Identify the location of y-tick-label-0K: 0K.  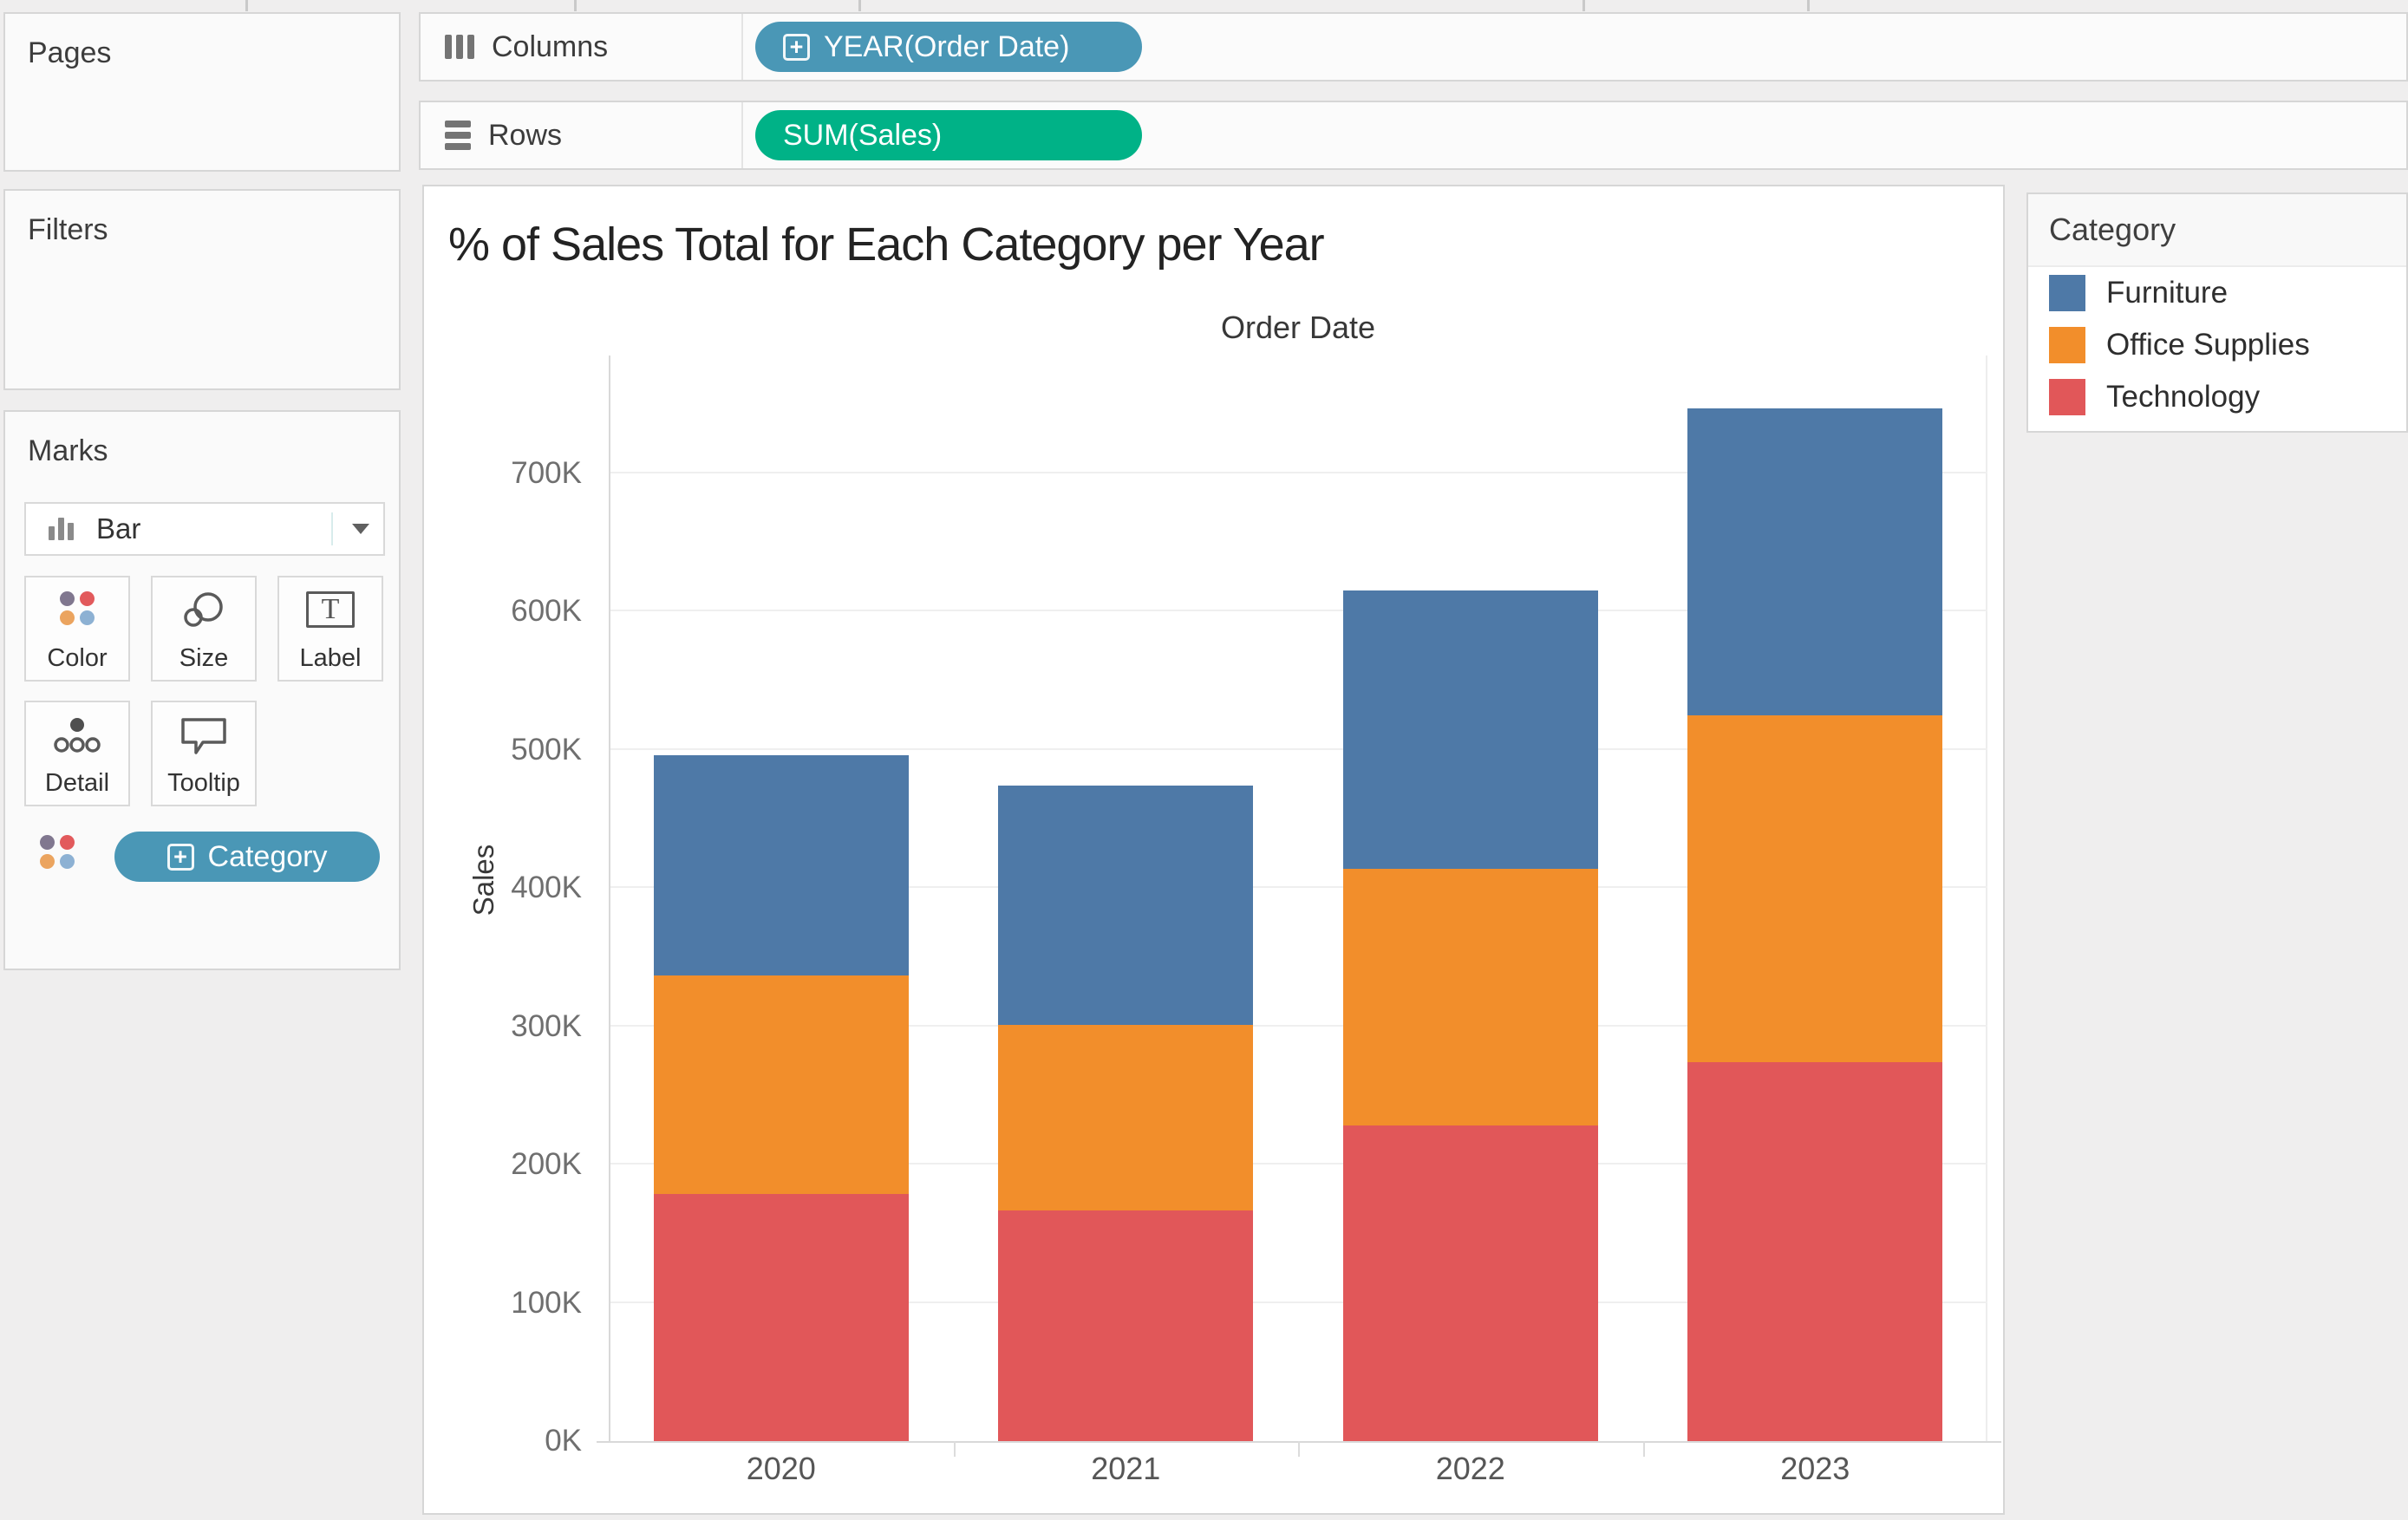
(563, 1441).